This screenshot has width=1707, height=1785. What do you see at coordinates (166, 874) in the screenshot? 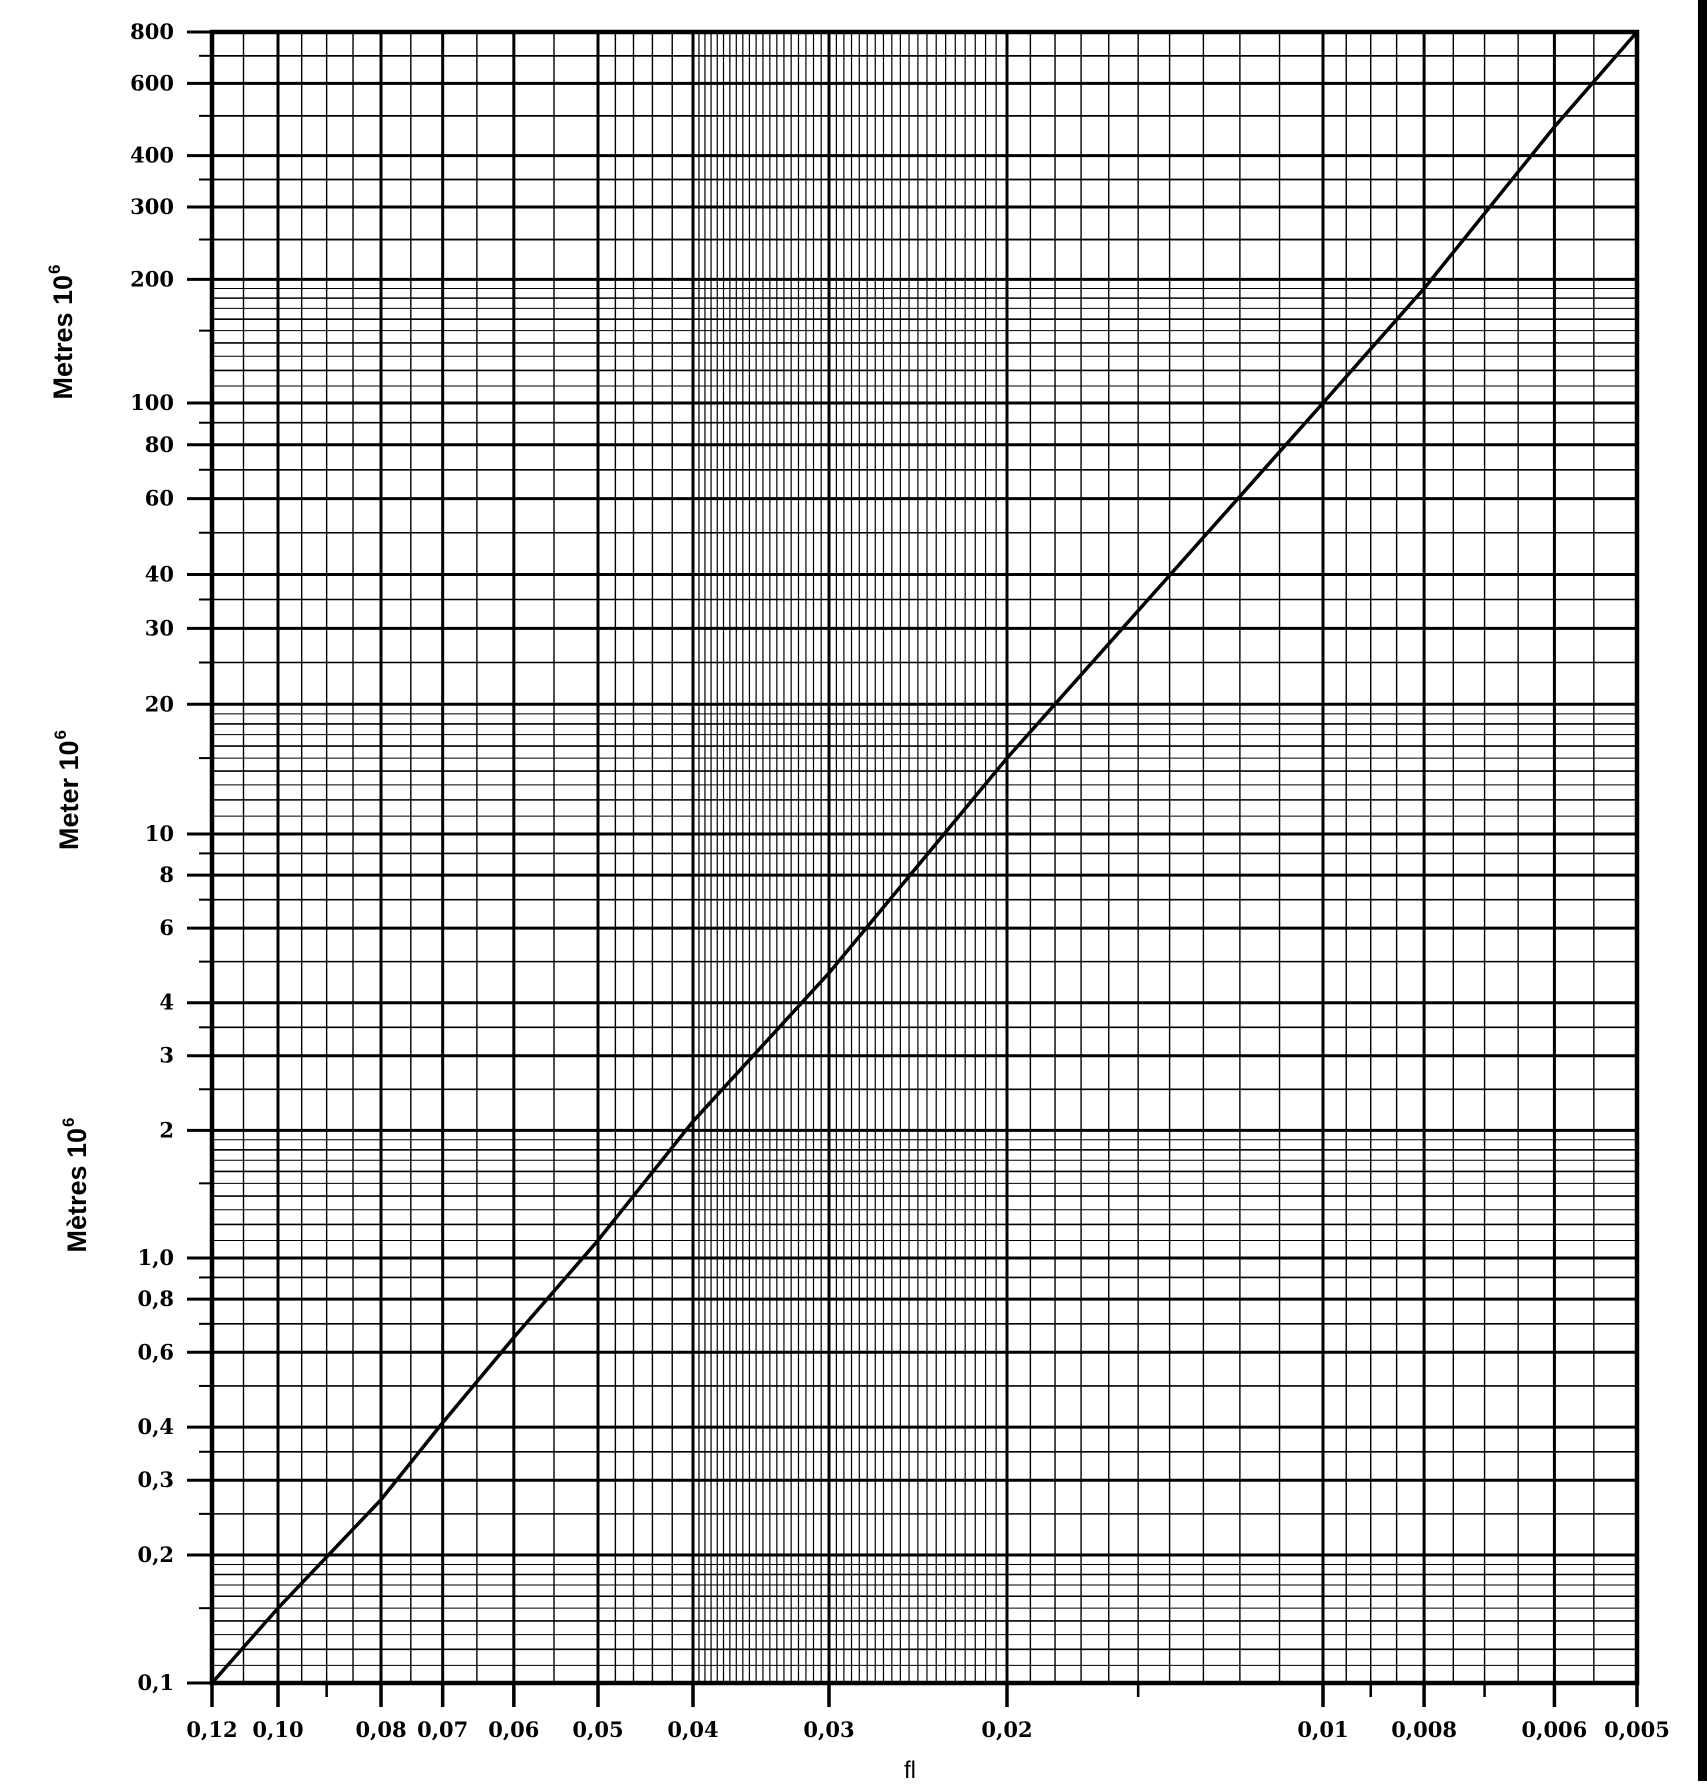
I see `y-tick-label: 8` at bounding box center [166, 874].